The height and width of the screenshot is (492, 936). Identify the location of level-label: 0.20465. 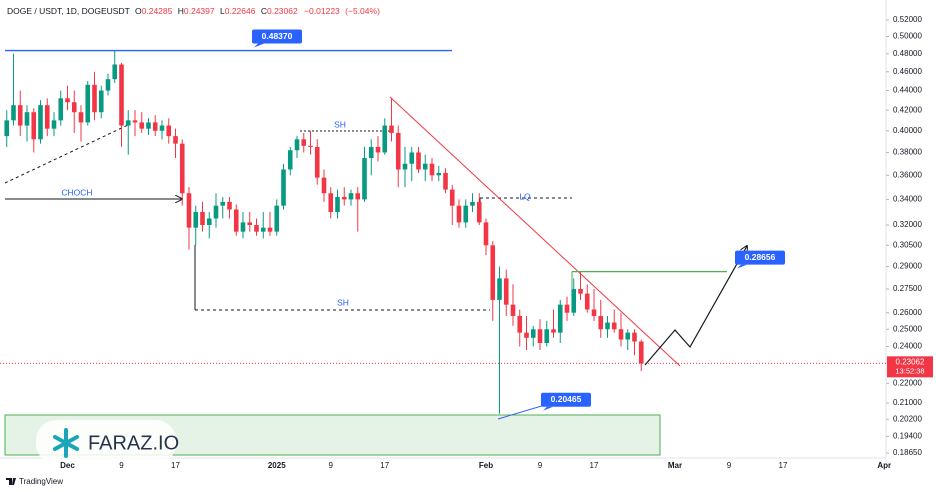
(566, 399).